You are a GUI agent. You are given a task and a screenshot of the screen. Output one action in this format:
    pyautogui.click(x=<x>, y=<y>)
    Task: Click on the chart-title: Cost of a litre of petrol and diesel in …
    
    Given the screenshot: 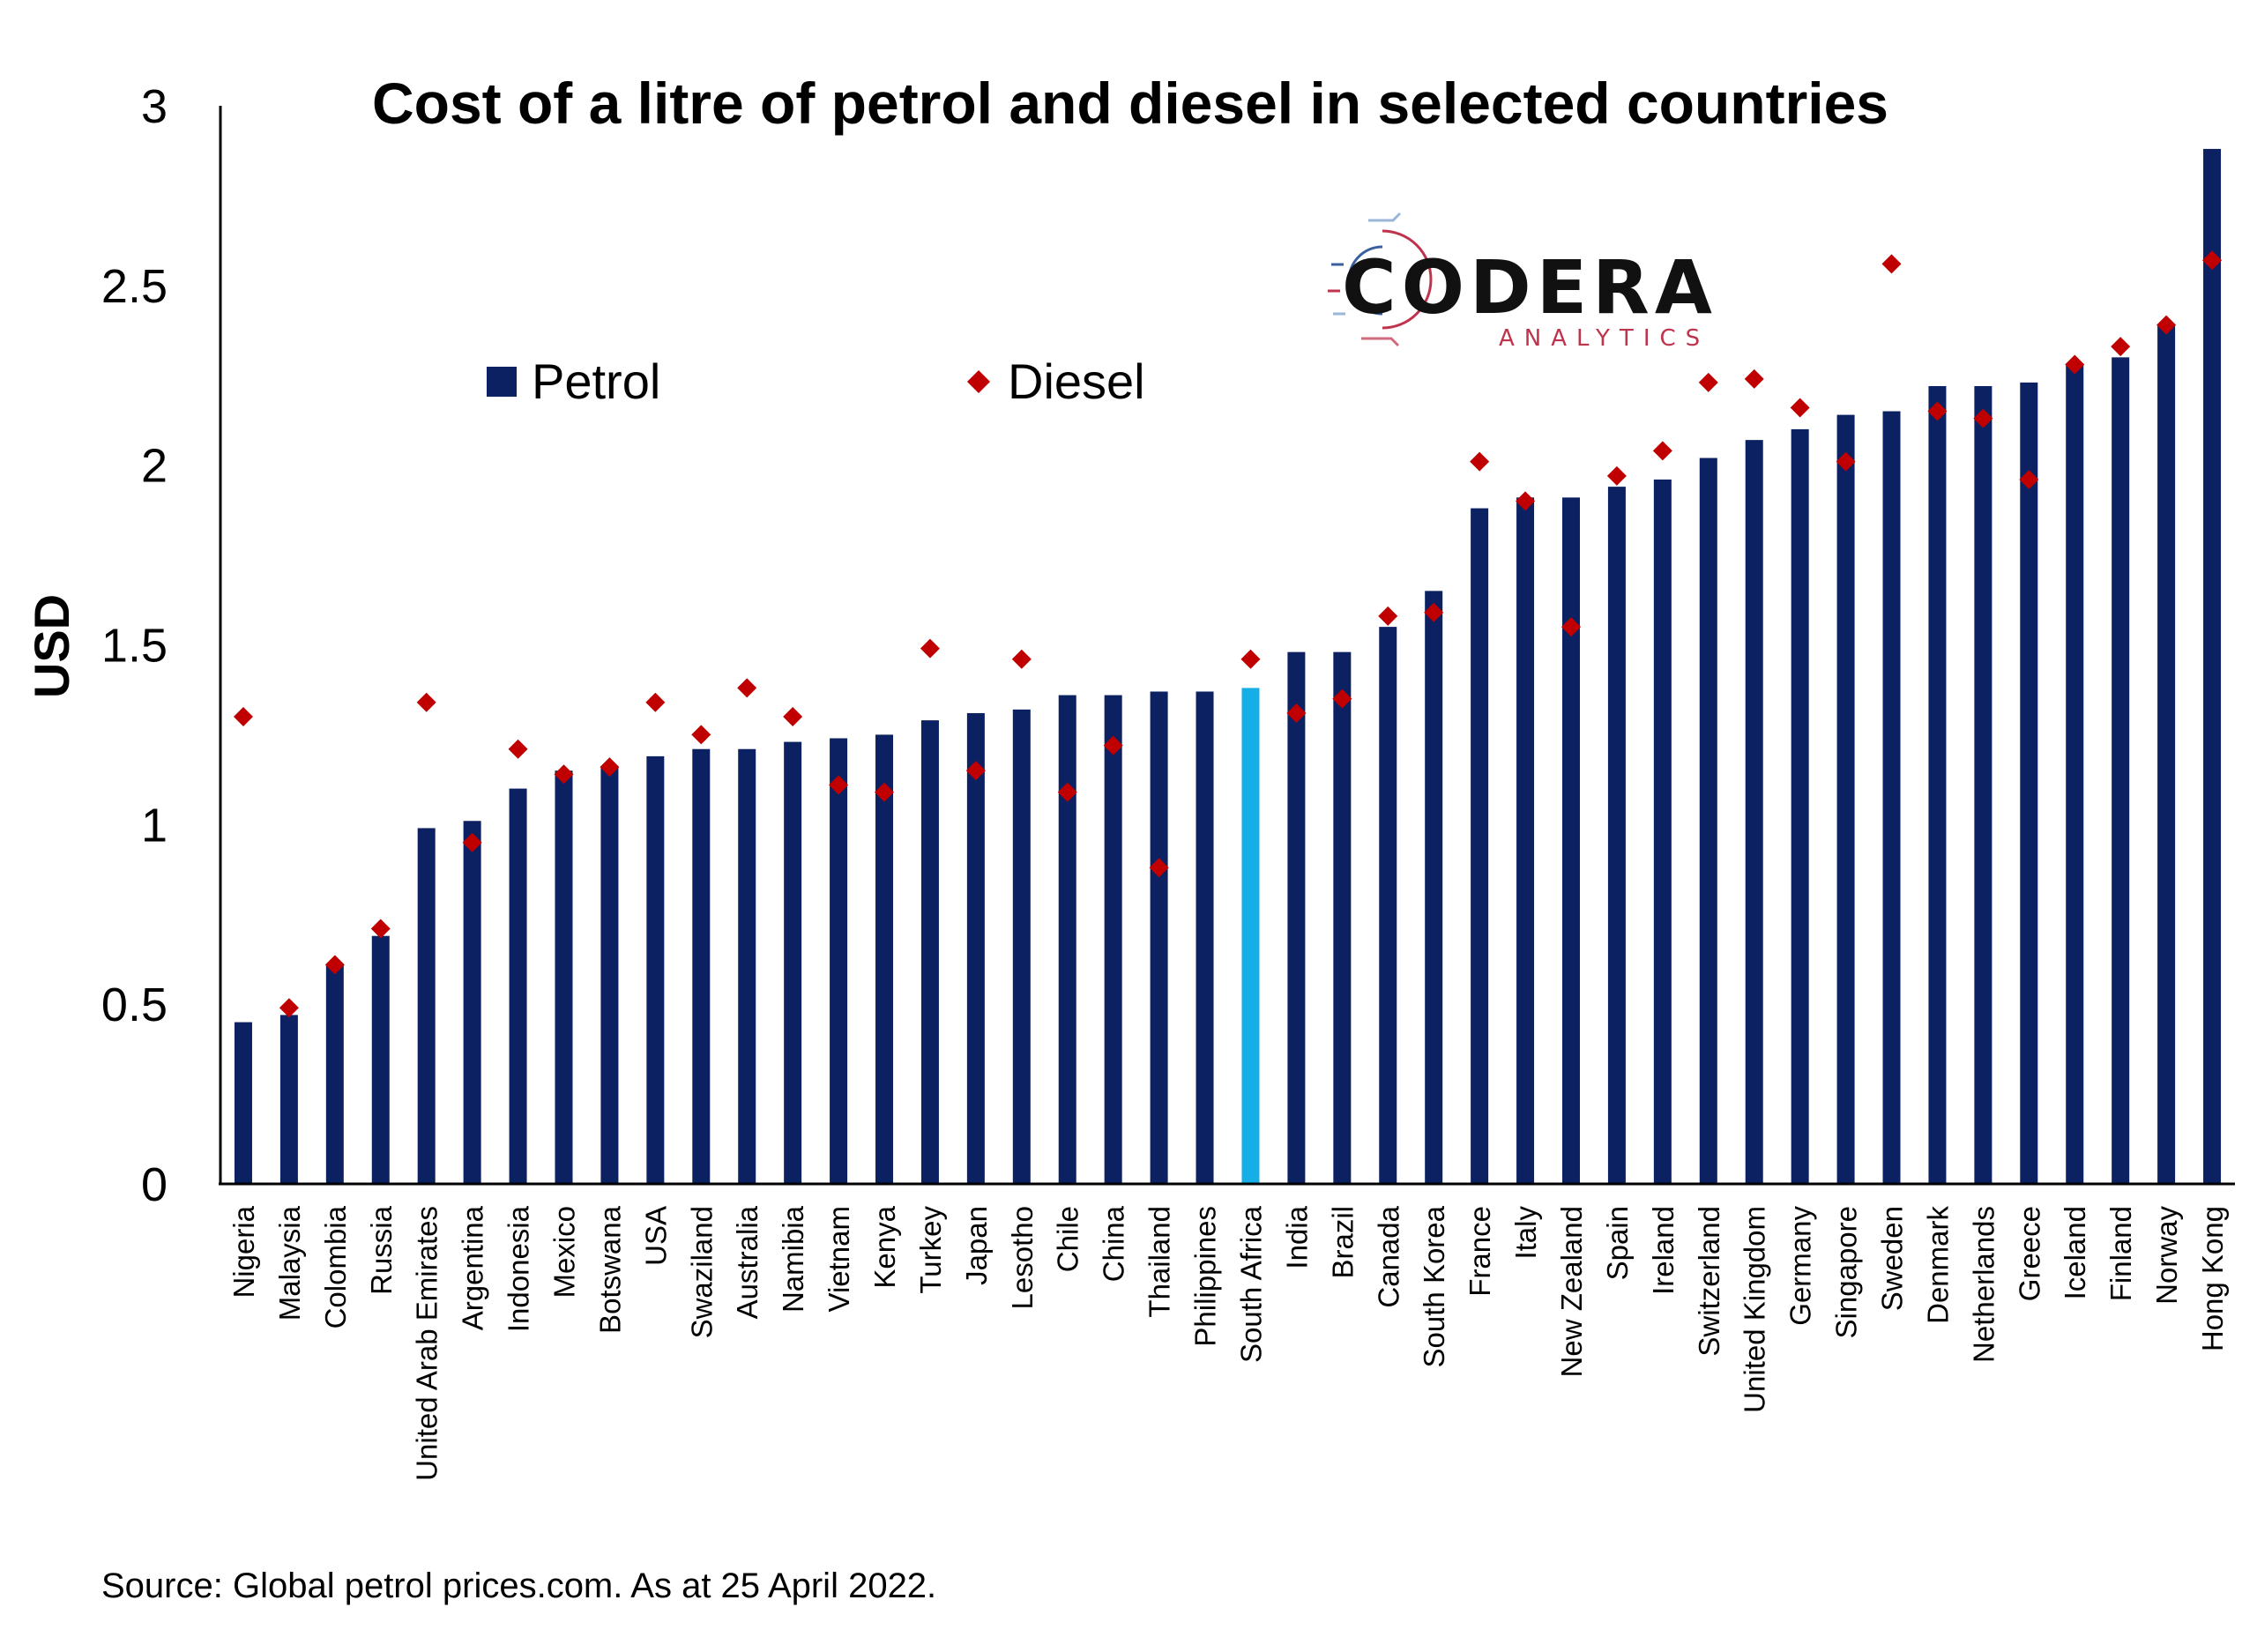 What is the action you would take?
    pyautogui.click(x=1130, y=103)
    